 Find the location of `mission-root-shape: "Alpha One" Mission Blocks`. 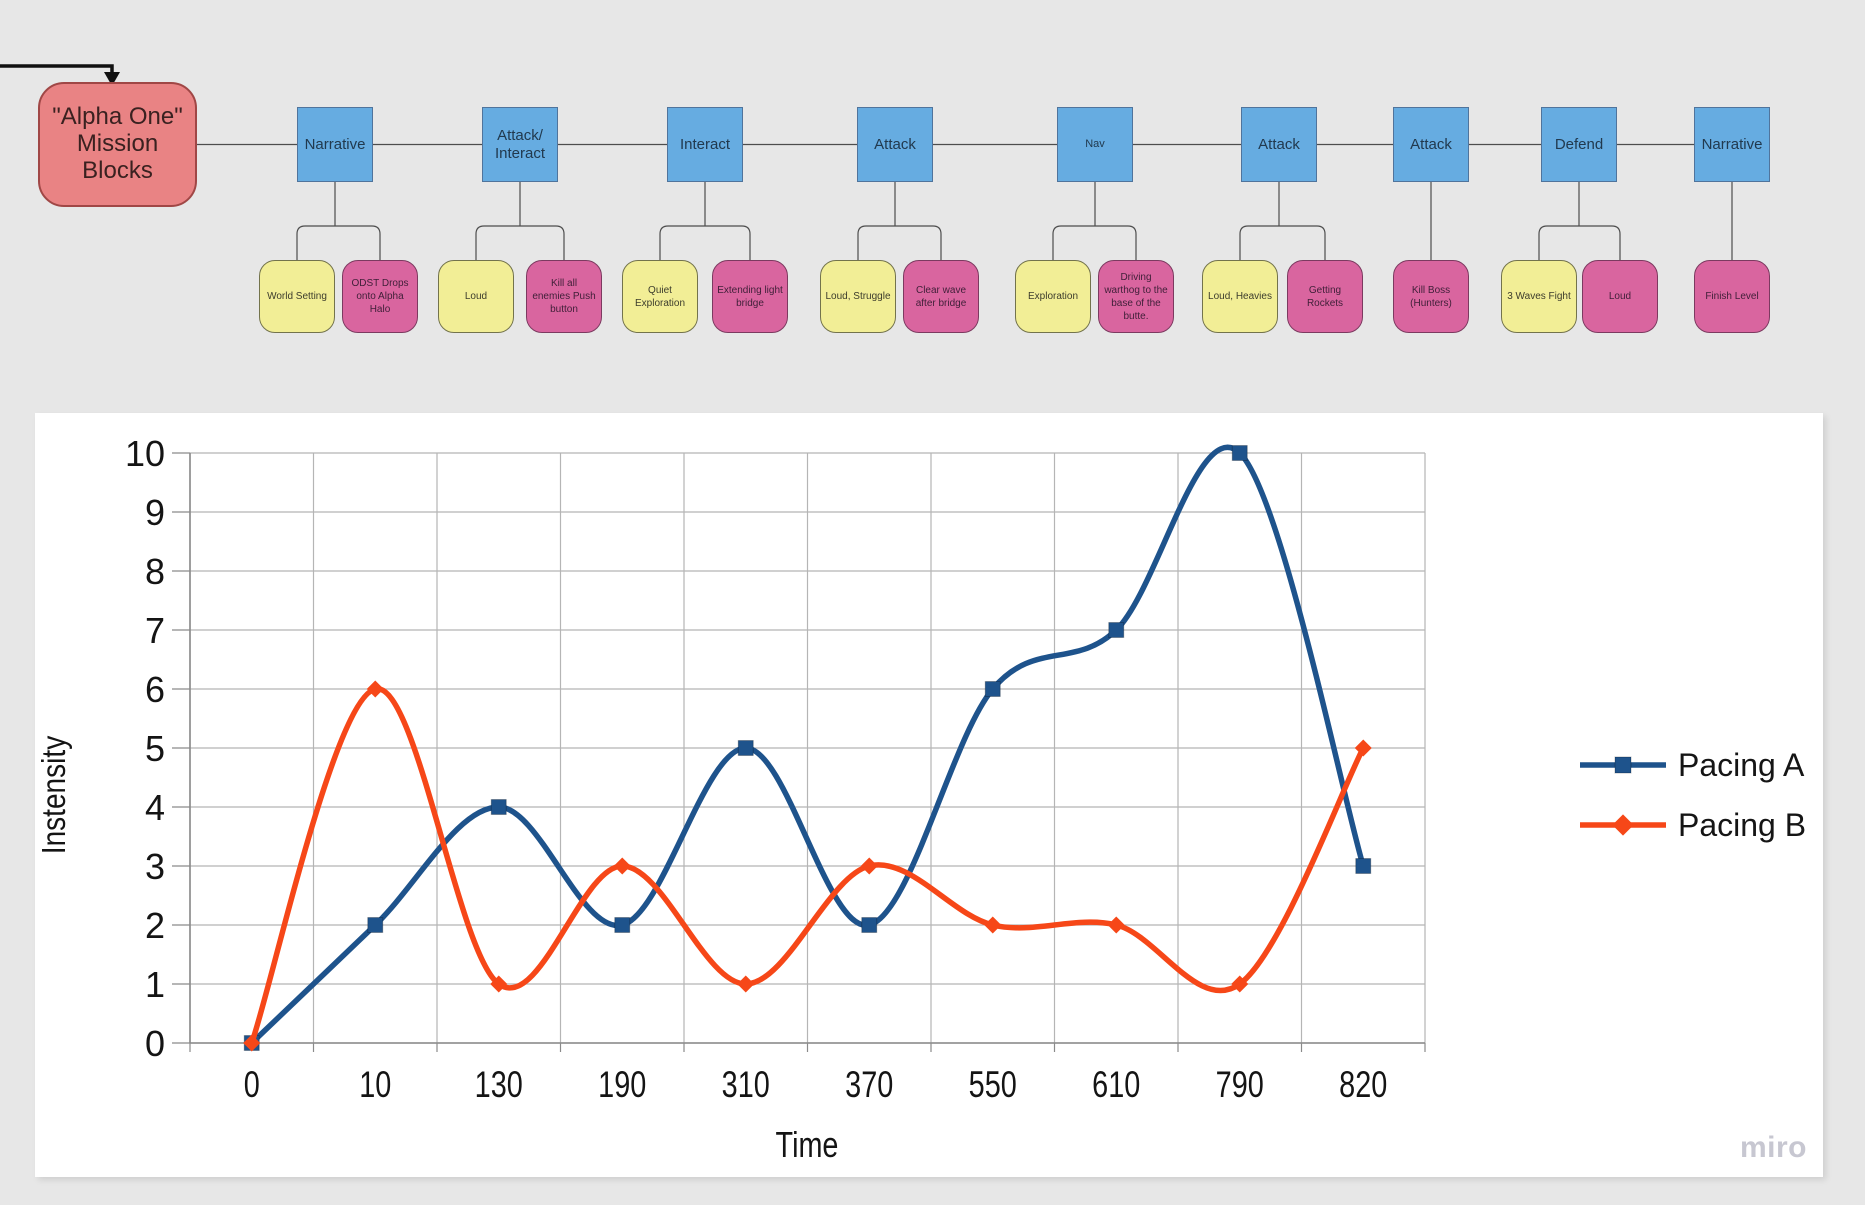

mission-root-shape: "Alpha One" Mission Blocks is located at coordinates (117, 144).